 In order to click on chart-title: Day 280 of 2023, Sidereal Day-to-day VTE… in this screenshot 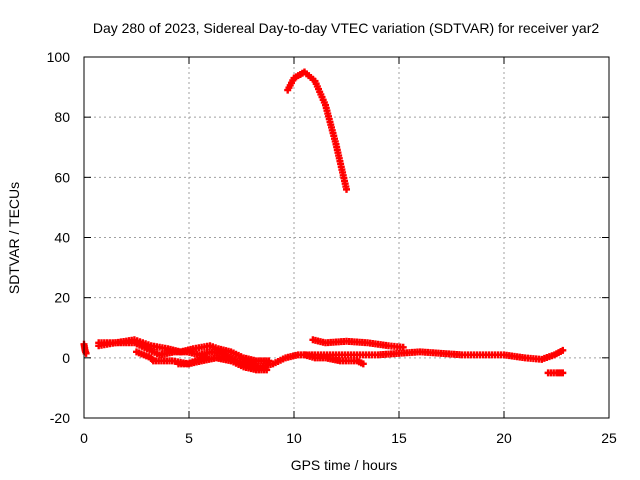, I will do `click(346, 28)`.